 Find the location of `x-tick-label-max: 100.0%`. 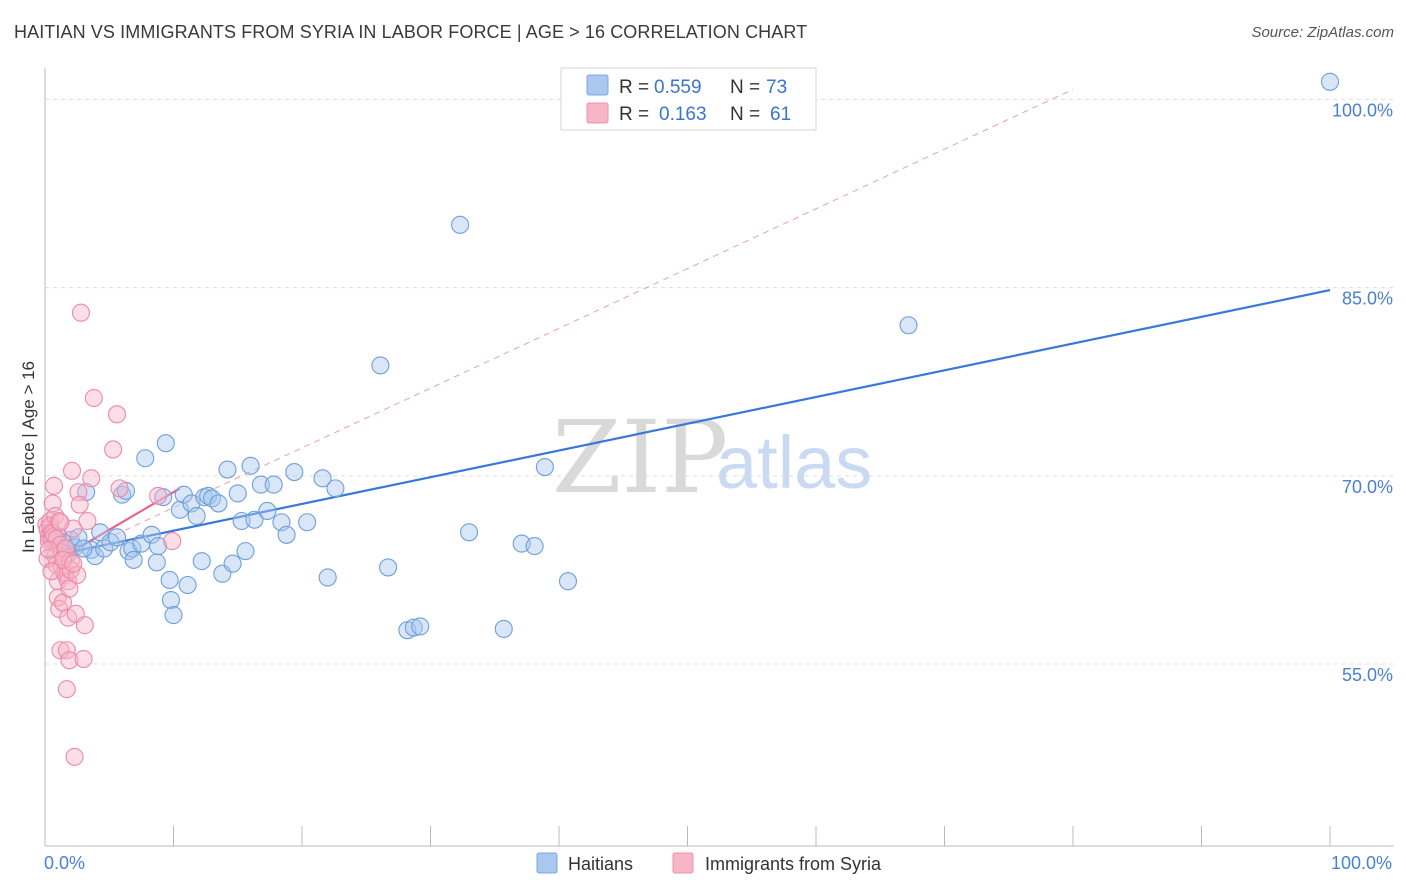

x-tick-label-max: 100.0% is located at coordinates (1361, 863).